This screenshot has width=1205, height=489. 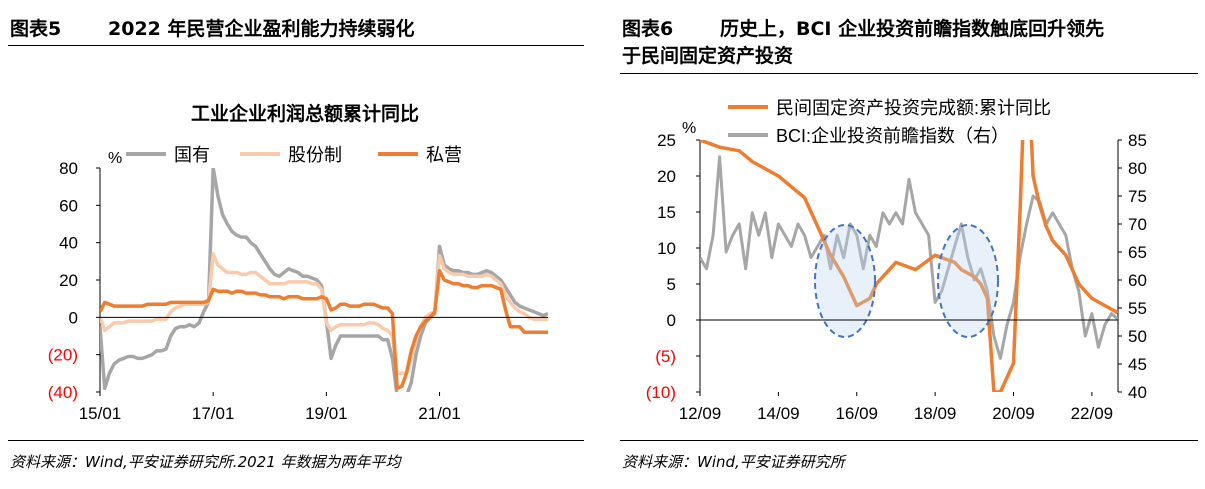 What do you see at coordinates (444, 155) in the screenshot?
I see `legend-label-private: 私营` at bounding box center [444, 155].